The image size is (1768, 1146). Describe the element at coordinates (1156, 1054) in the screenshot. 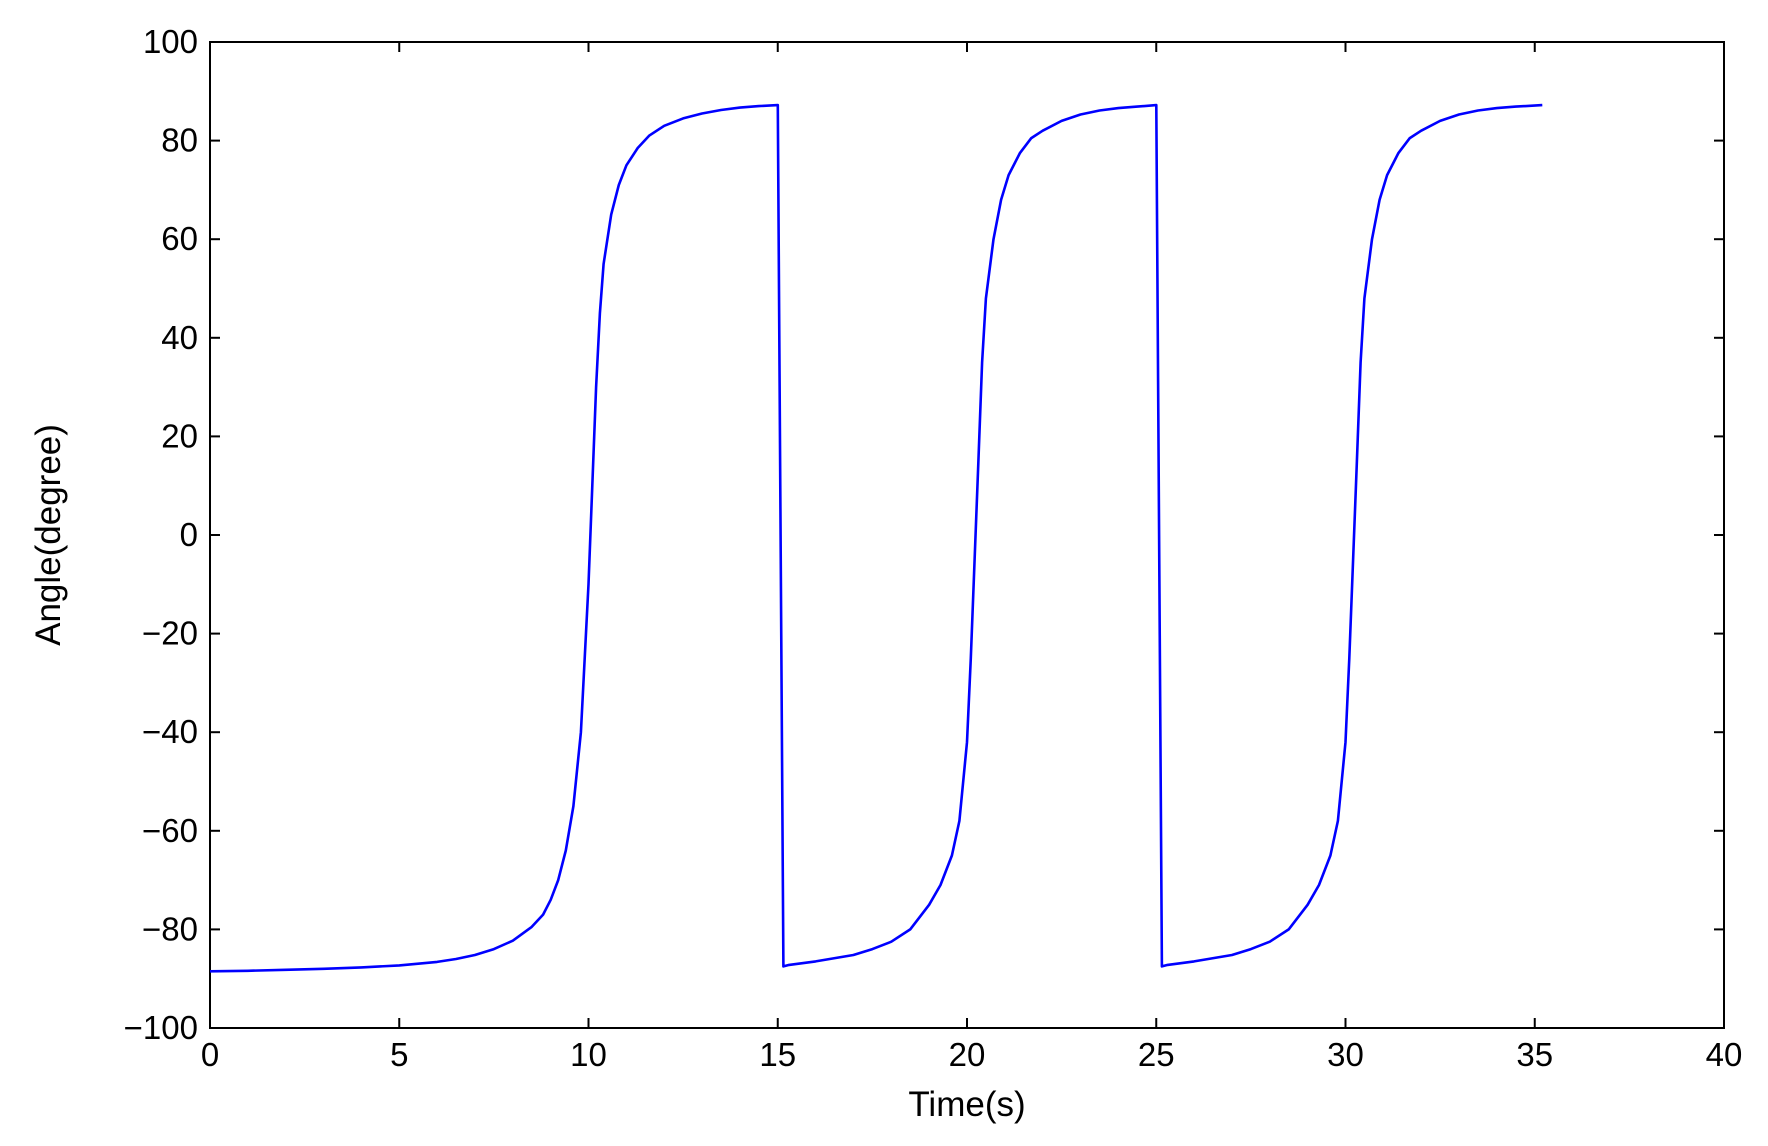

I see `x-tick-label: 25` at that location.